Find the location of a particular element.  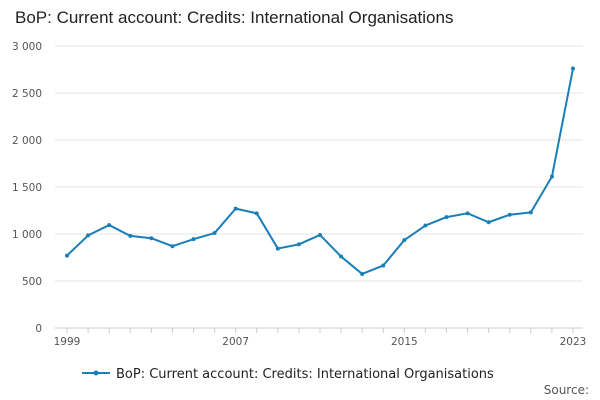

x-tick-label: 2007 is located at coordinates (235, 342).